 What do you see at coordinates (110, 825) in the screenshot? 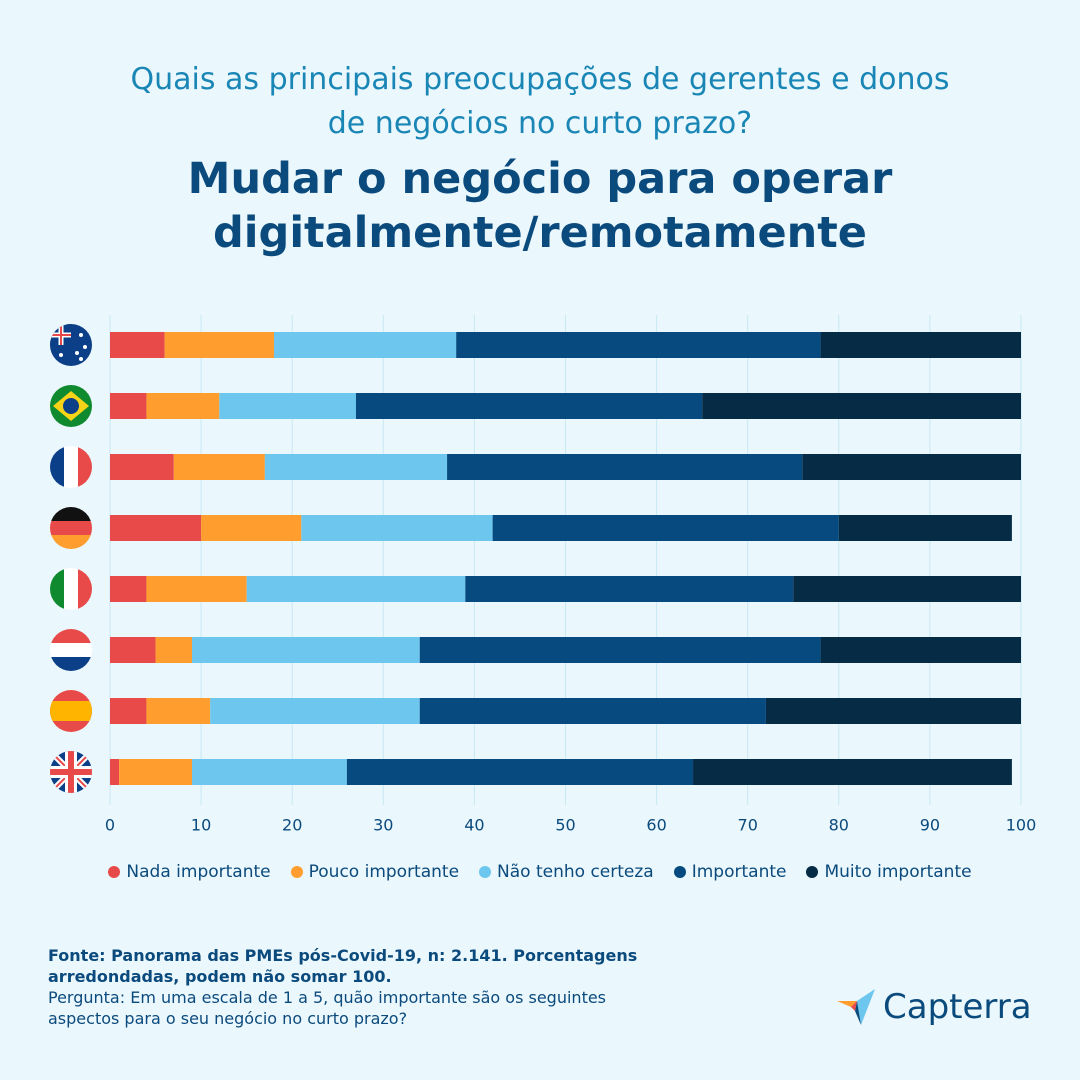
I see `x-tick-label: 0` at bounding box center [110, 825].